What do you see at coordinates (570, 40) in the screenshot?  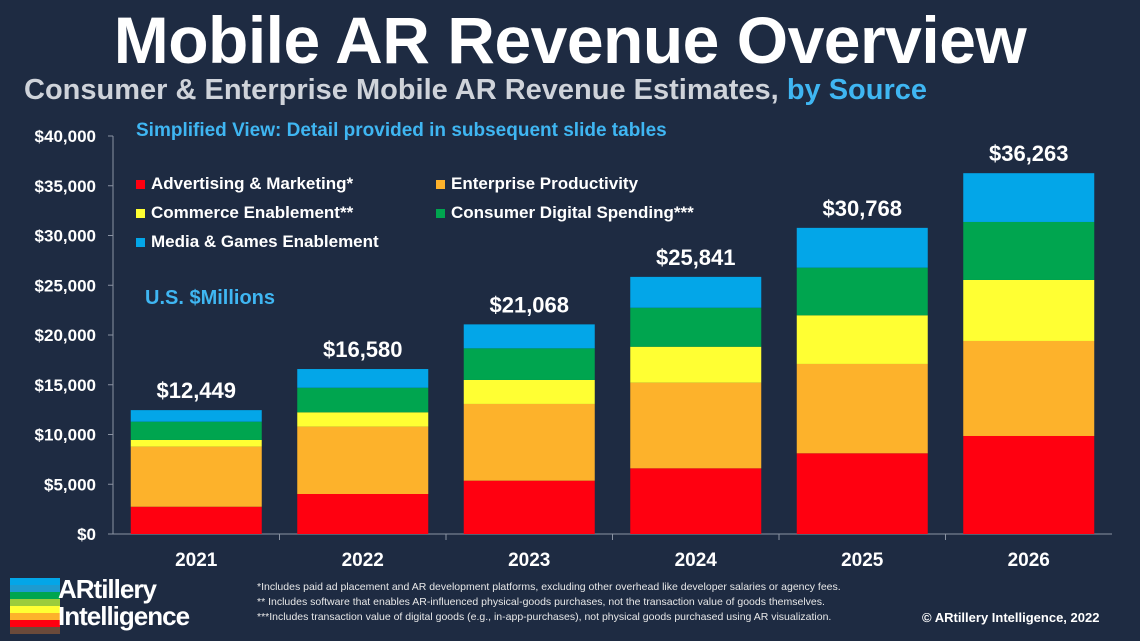 I see `page-title: Mobile AR Revenue Overview` at bounding box center [570, 40].